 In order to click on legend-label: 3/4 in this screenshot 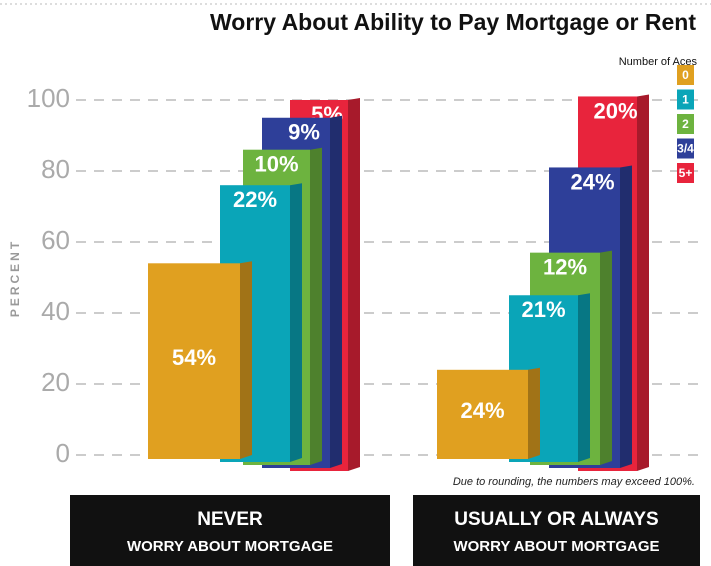, I will do `click(685, 149)`.